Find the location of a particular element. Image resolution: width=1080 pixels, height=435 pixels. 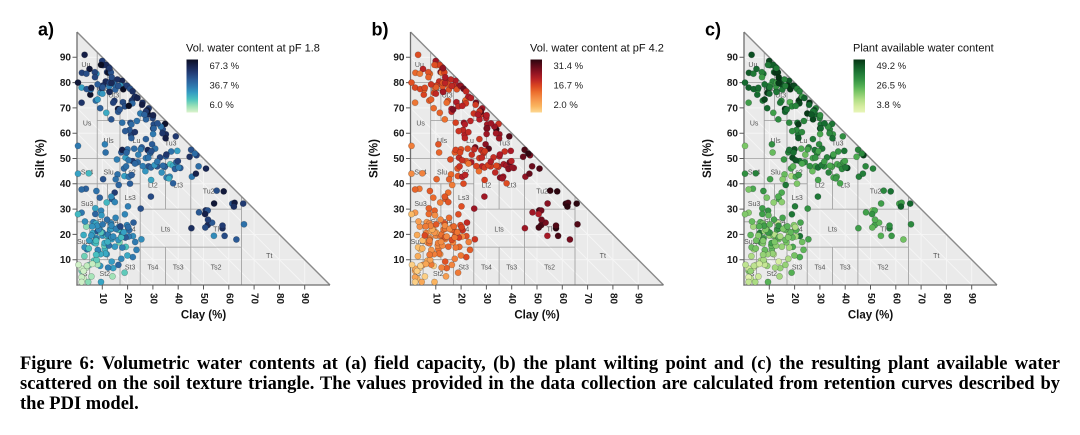

svg-text: b) is located at coordinates (380, 30).